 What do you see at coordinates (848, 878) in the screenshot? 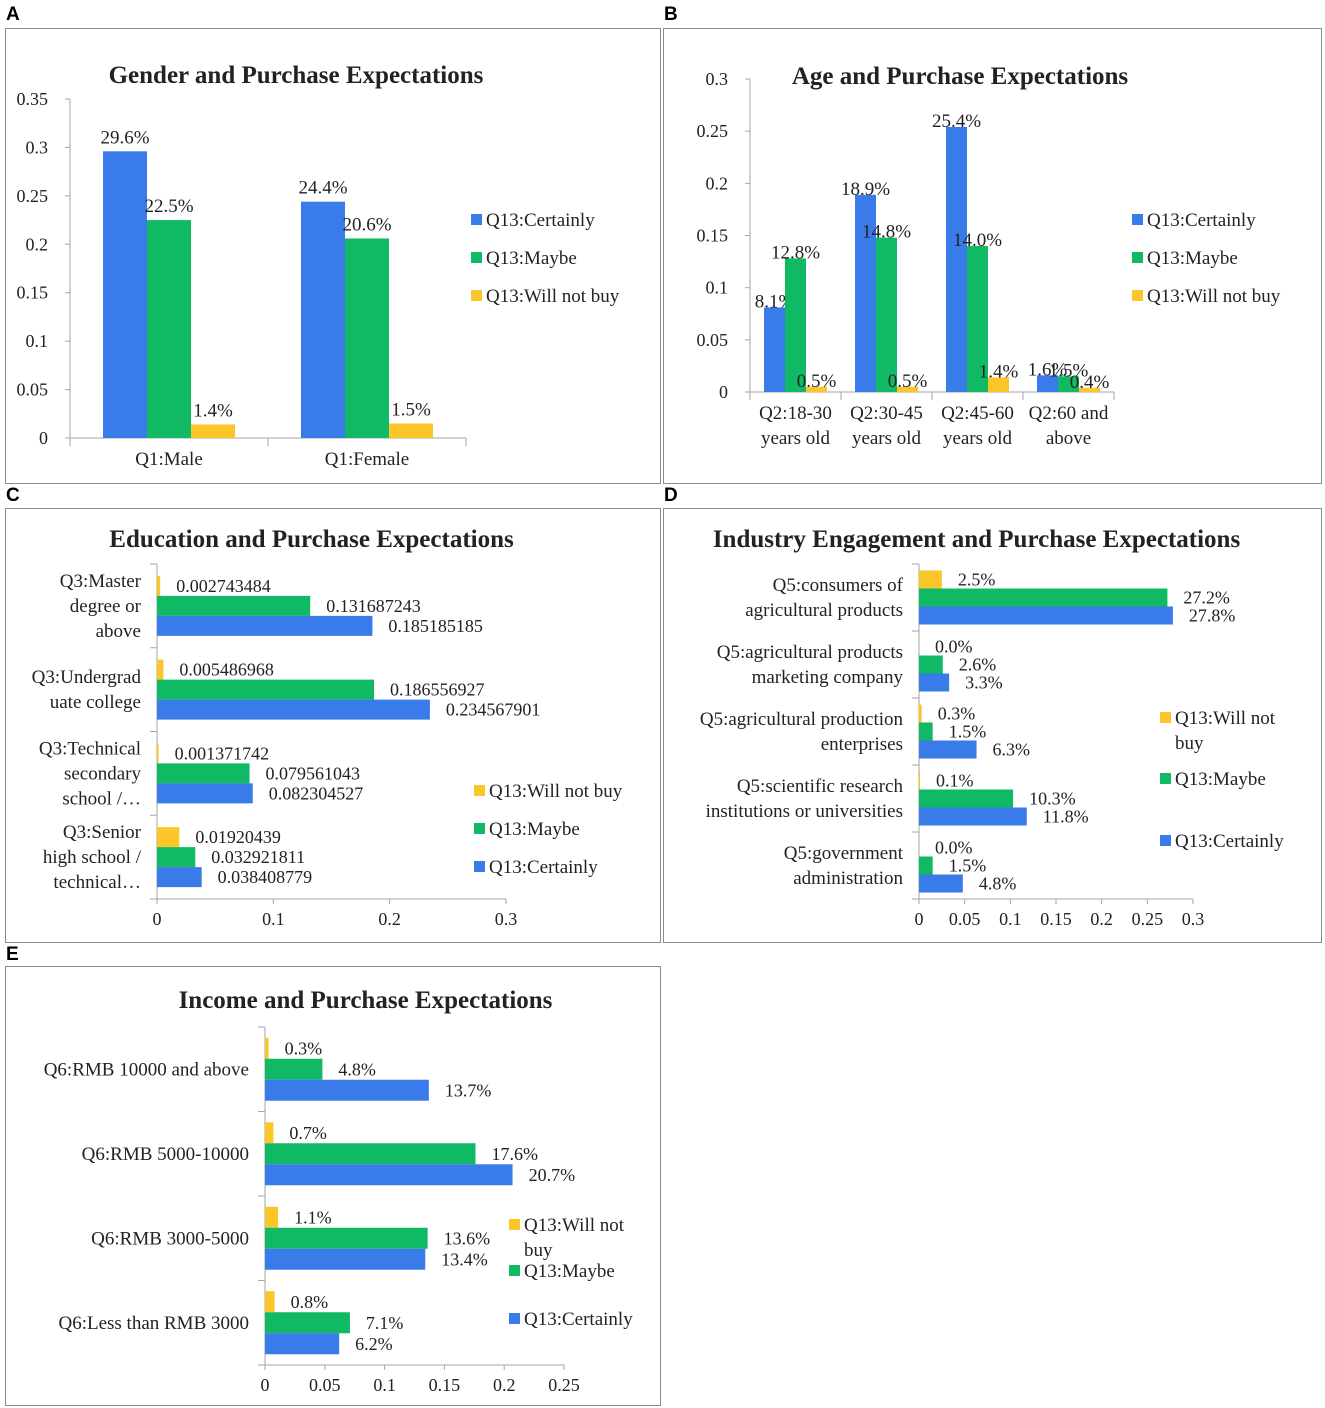
I see `category-label: administration` at bounding box center [848, 878].